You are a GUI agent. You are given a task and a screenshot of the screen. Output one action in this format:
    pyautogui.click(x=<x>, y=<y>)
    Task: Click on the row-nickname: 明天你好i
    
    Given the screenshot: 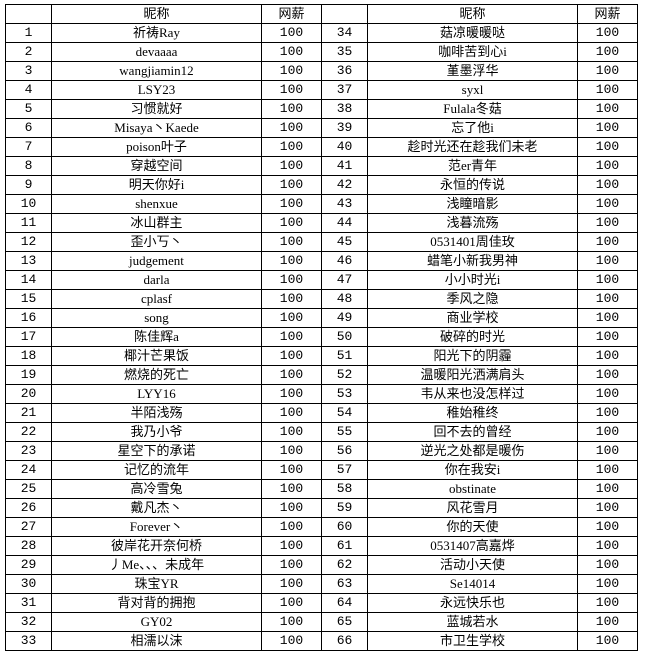 What is the action you would take?
    pyautogui.click(x=156, y=185)
    